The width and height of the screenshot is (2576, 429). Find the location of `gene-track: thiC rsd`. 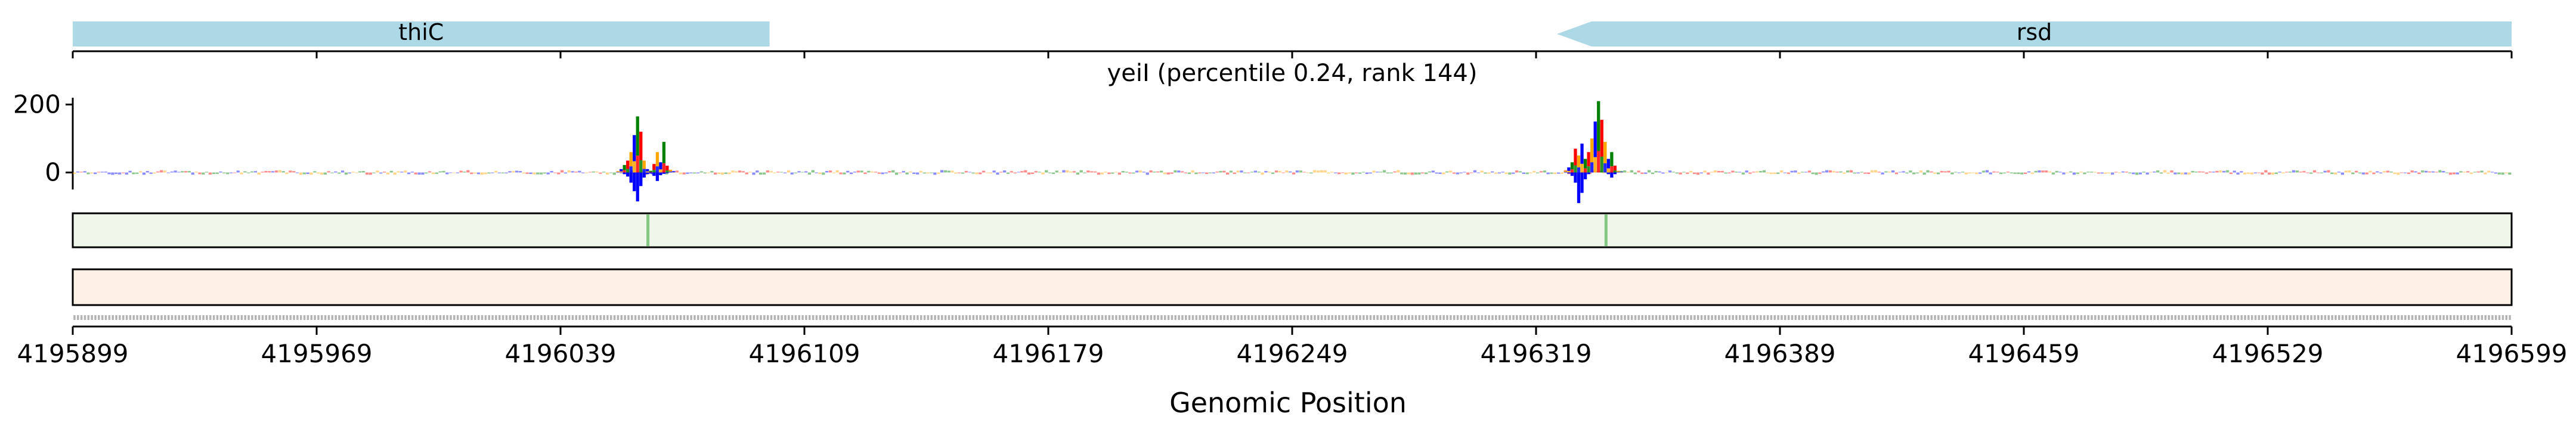

gene-track: thiC rsd is located at coordinates (1292, 32).